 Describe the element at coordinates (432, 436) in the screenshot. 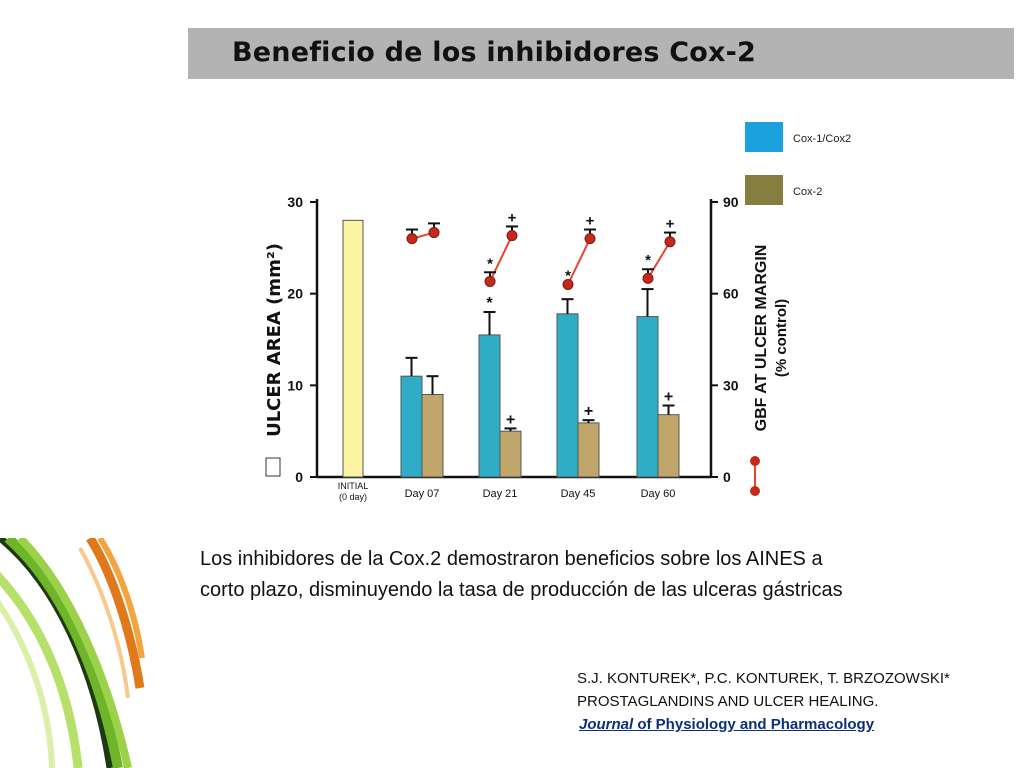

I see `bar-s1-c1` at that location.